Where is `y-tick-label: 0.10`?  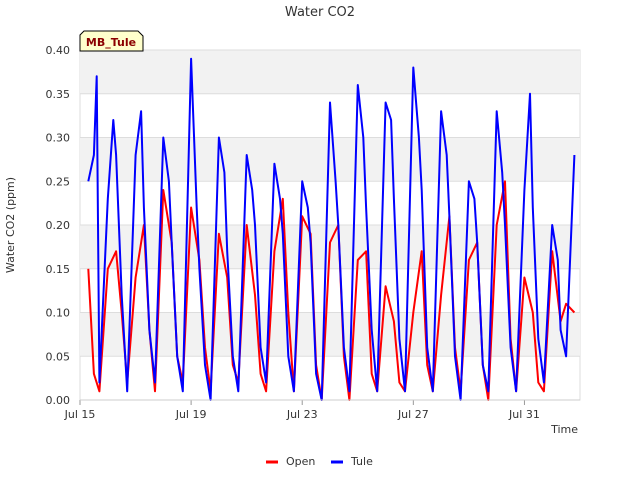 y-tick-label: 0.10 is located at coordinates (58, 313).